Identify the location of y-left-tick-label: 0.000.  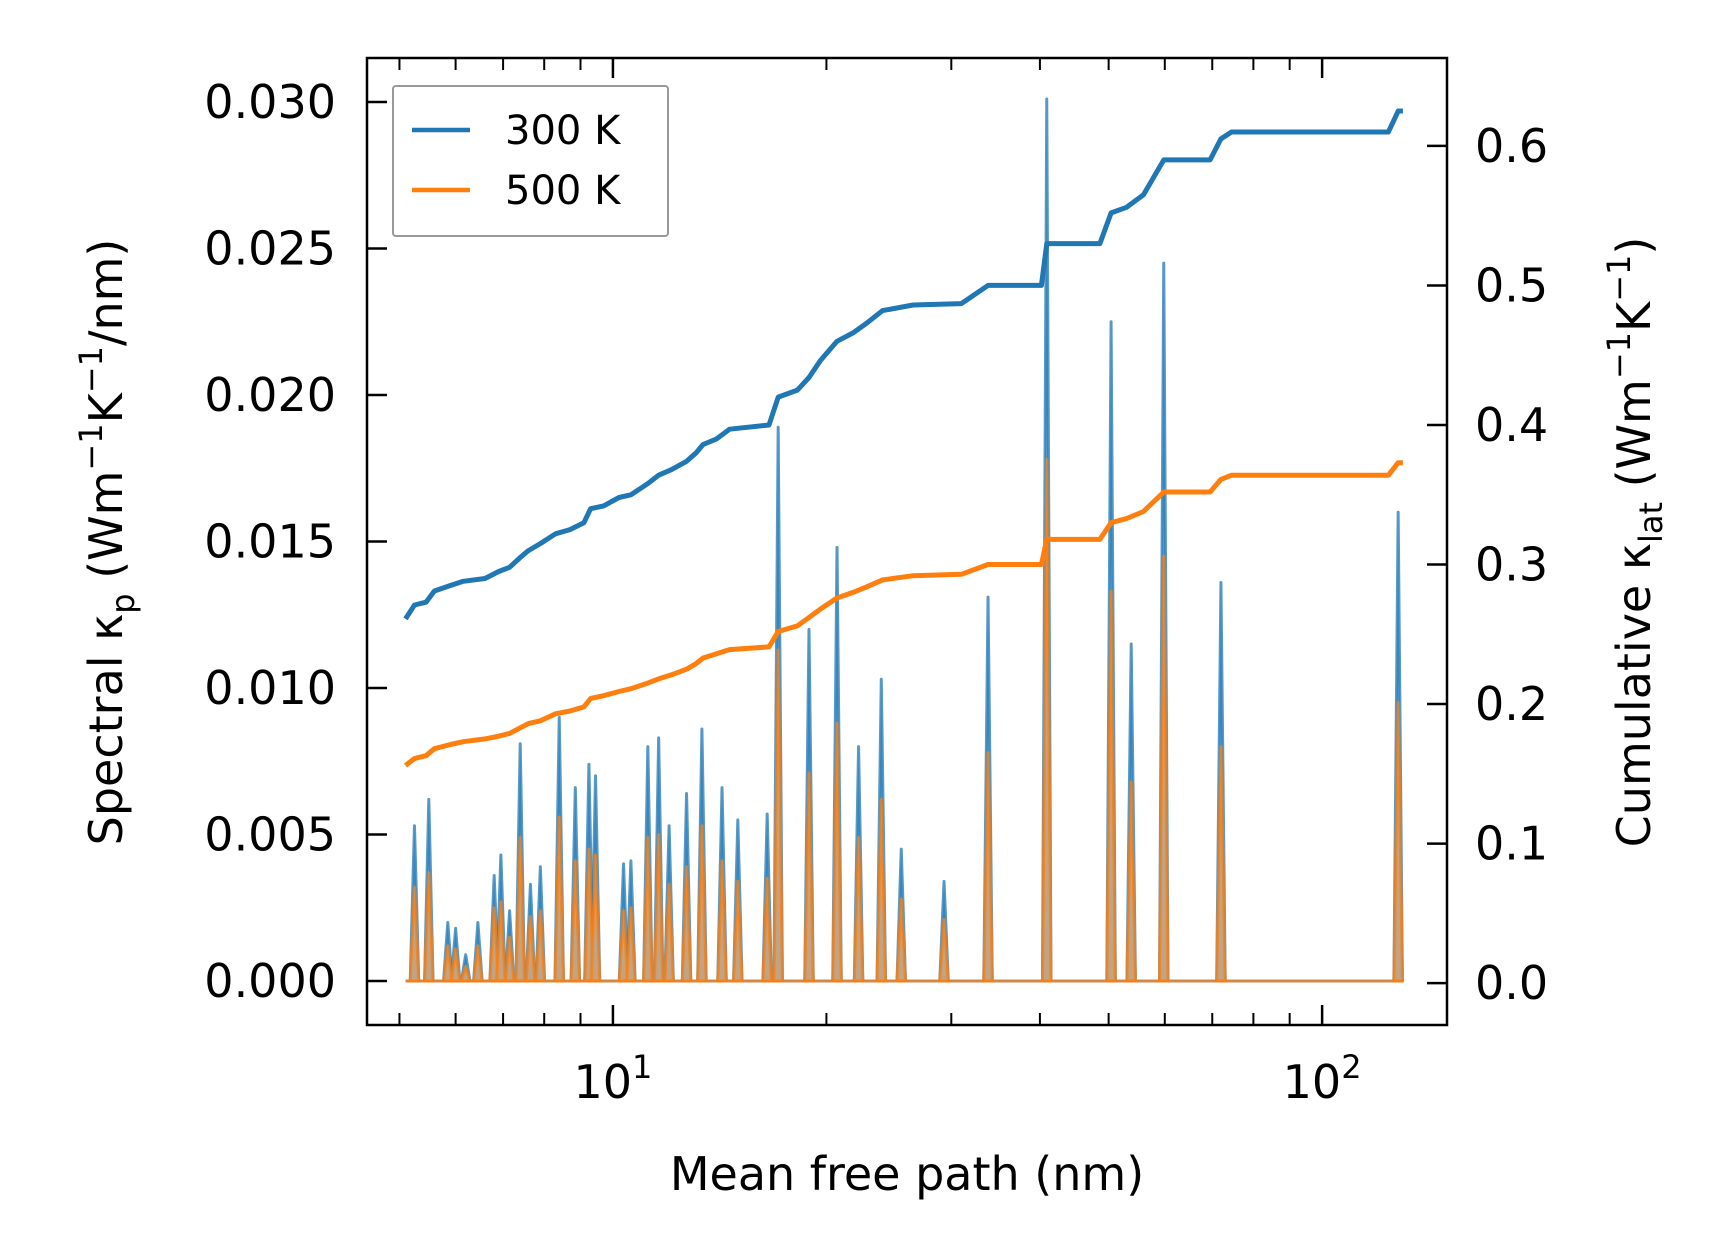
(270, 981).